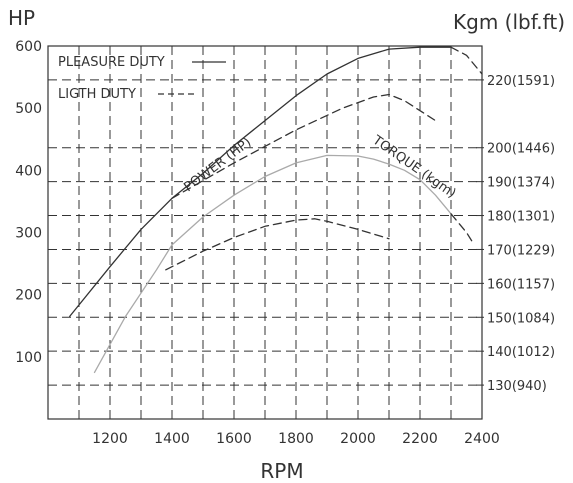 The height and width of the screenshot is (483, 573). I want to click on y-right-tick-label: 130(940), so click(517, 386).